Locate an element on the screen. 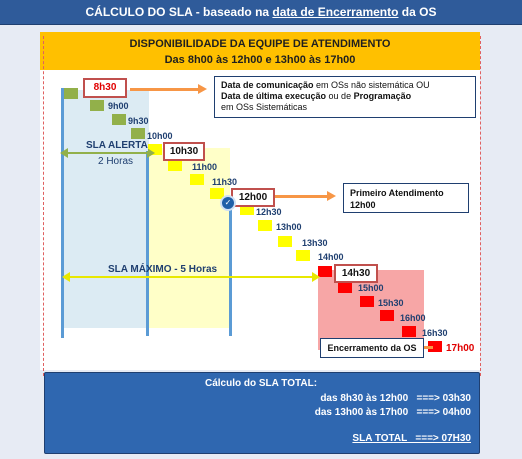  time-17h00: 17h00 is located at coordinates (460, 348).